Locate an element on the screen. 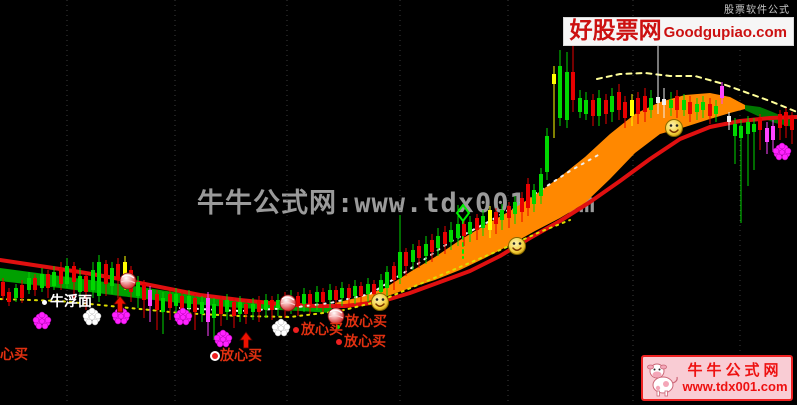  white-dot-icon is located at coordinates (44, 302).